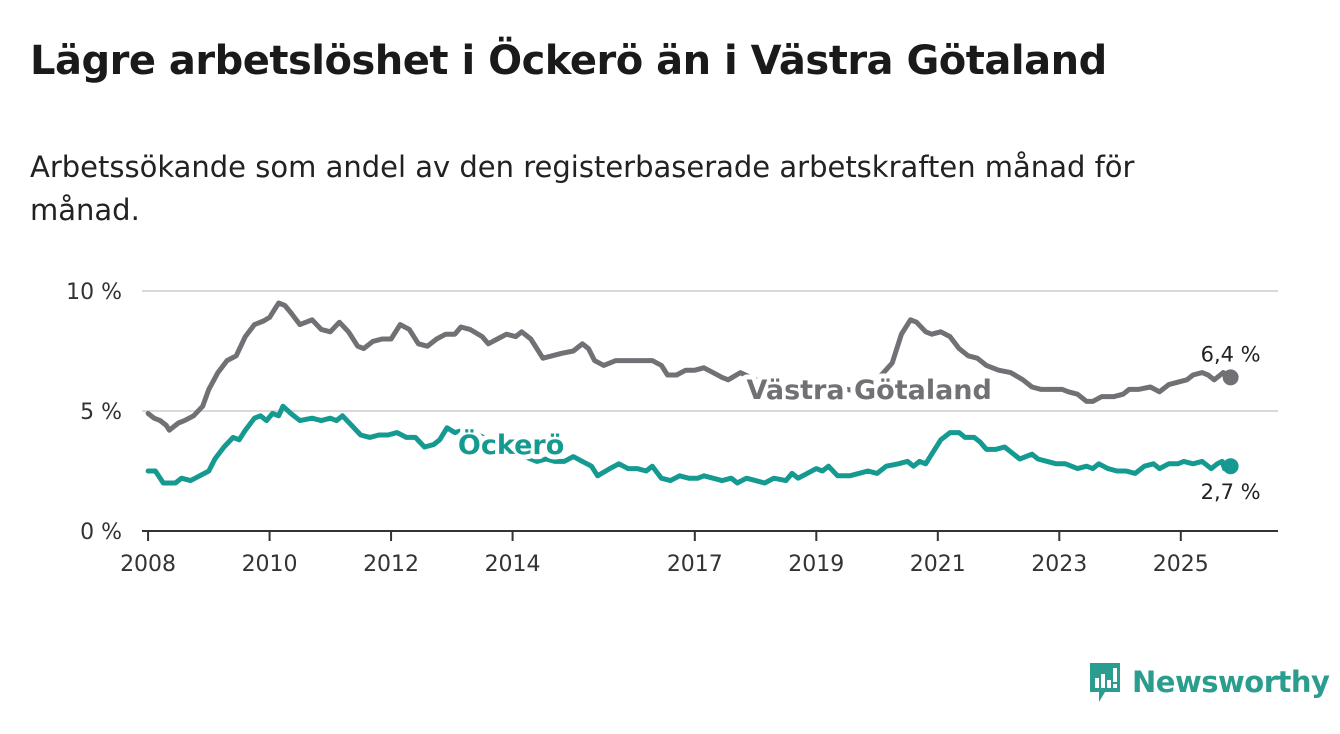  I want to click on x-tick-label: 2010, so click(270, 564).